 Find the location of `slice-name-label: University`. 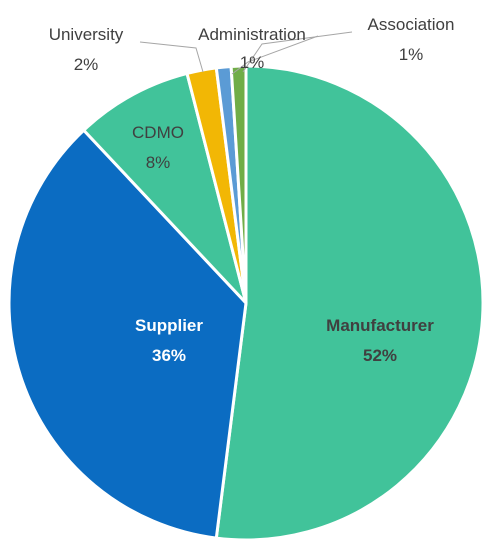

slice-name-label: University is located at coordinates (86, 34).